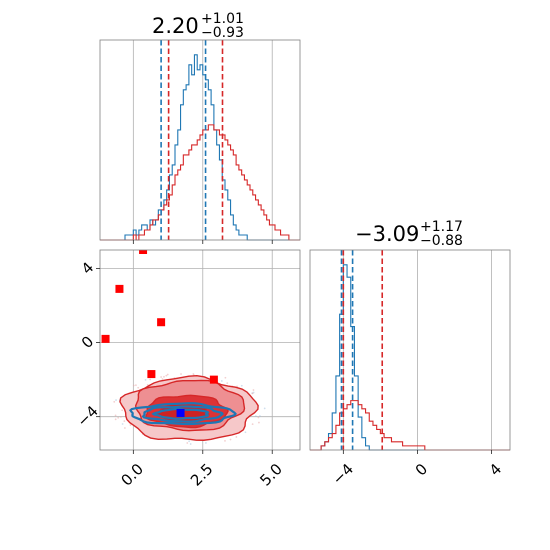 The width and height of the screenshot is (550, 550). I want to click on param-0-value: 2.20, so click(175, 26).